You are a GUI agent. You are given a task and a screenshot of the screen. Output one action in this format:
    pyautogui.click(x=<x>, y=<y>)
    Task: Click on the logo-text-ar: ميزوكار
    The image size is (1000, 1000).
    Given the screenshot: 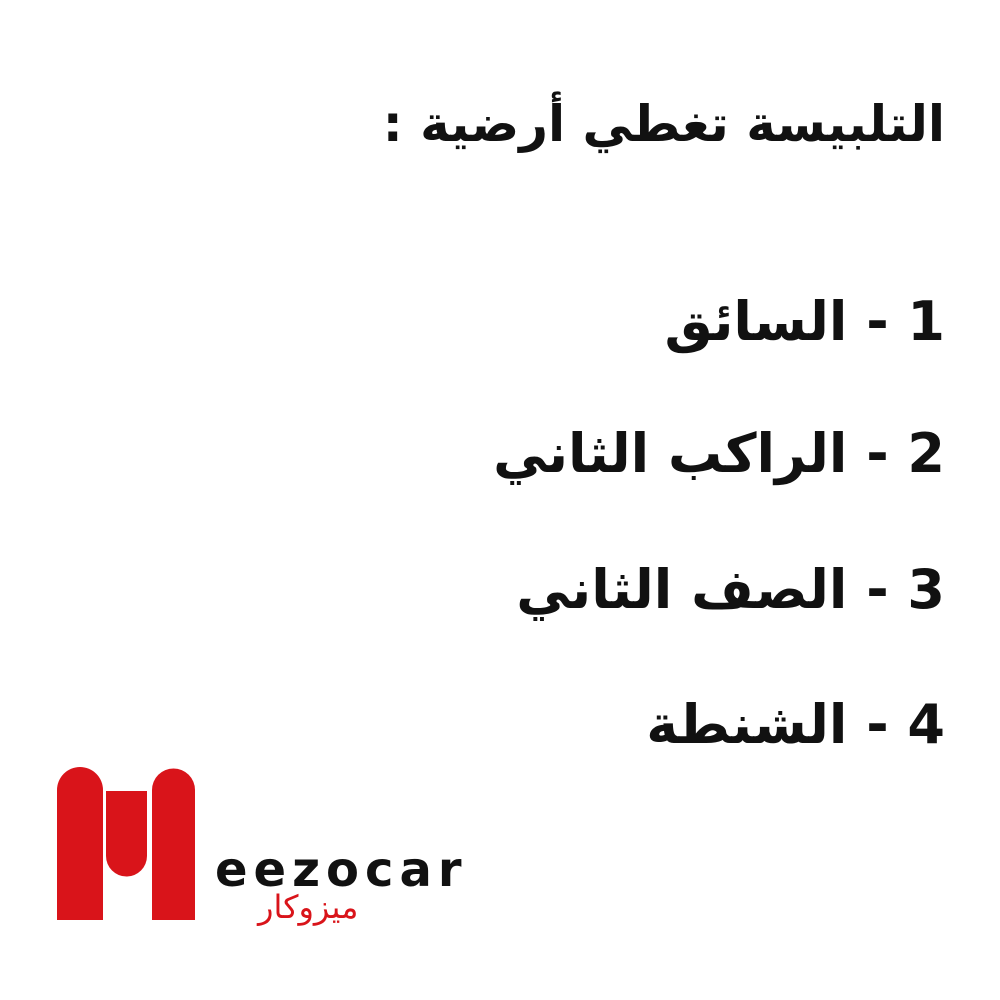 What is the action you would take?
    pyautogui.click(x=308, y=907)
    